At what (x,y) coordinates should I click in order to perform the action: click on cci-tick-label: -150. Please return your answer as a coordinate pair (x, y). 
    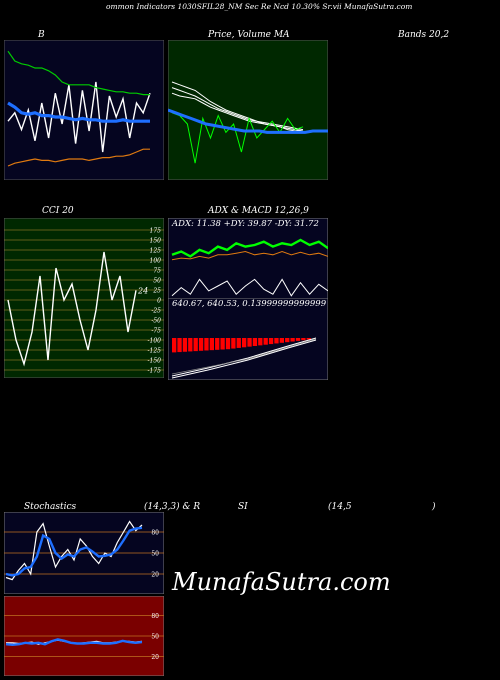
    Looking at the image, I should click on (155, 361).